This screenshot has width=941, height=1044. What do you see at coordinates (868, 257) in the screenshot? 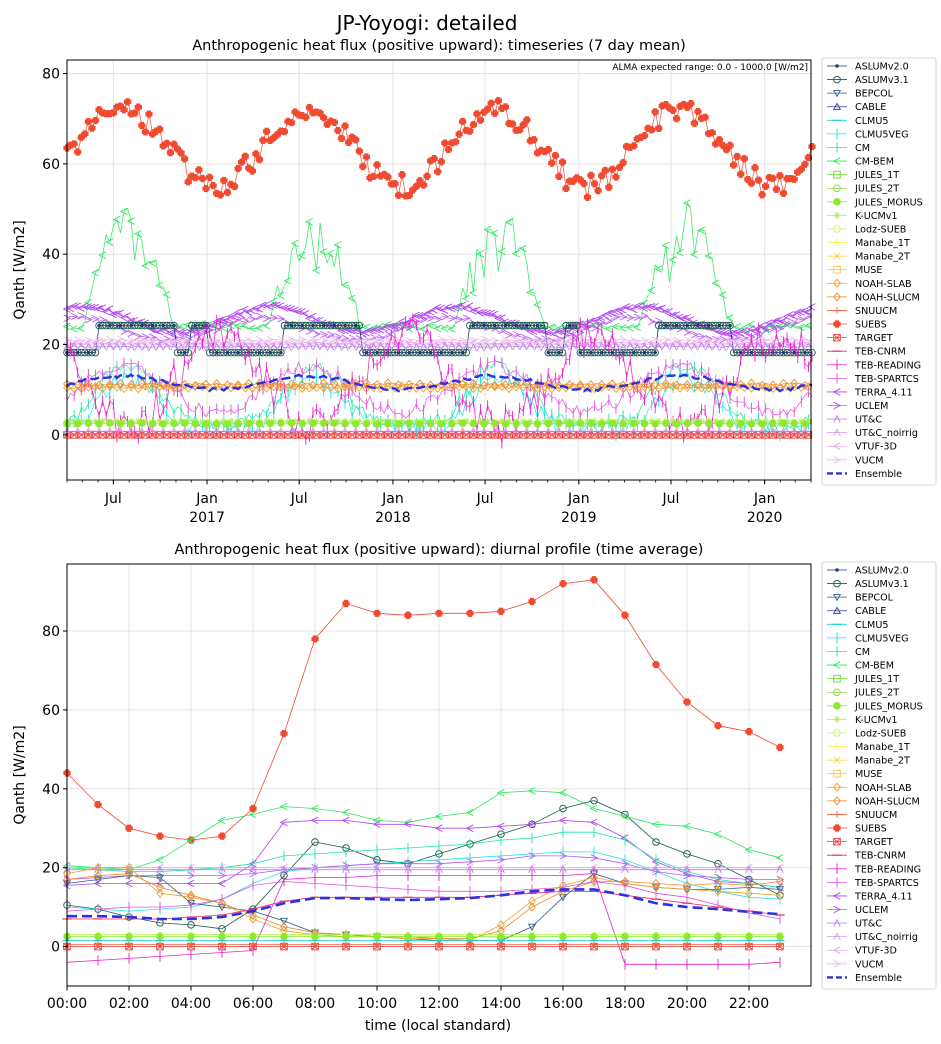
I see `ts-legend-item-manabe-2t: Manabe_2T` at bounding box center [868, 257].